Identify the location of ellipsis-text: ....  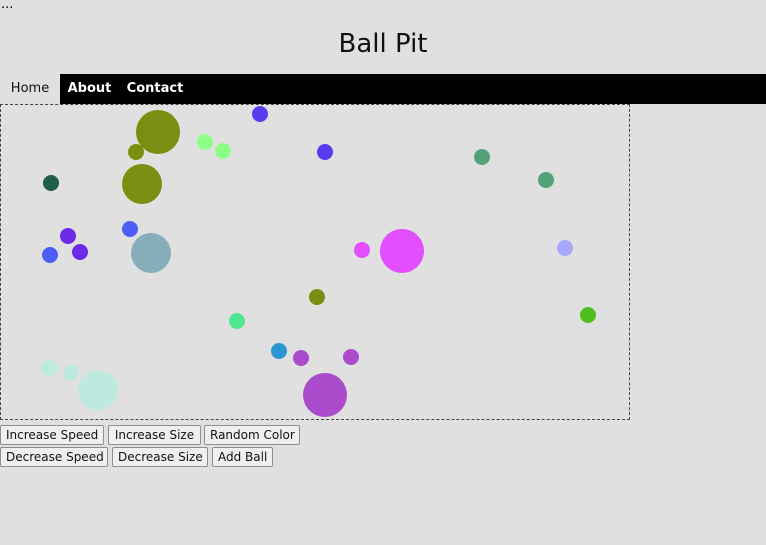
(7, 6).